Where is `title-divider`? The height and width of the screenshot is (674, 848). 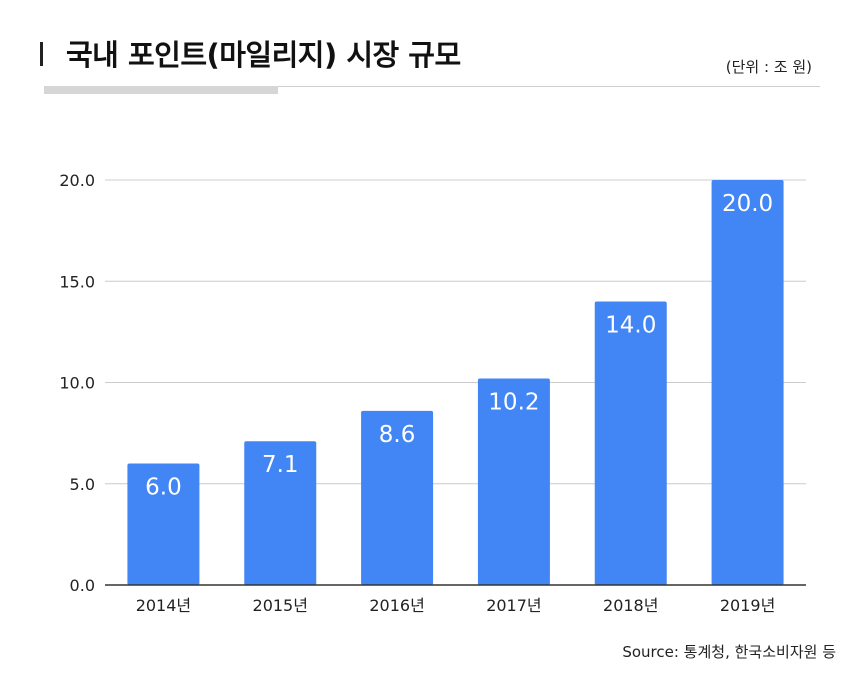 title-divider is located at coordinates (432, 86).